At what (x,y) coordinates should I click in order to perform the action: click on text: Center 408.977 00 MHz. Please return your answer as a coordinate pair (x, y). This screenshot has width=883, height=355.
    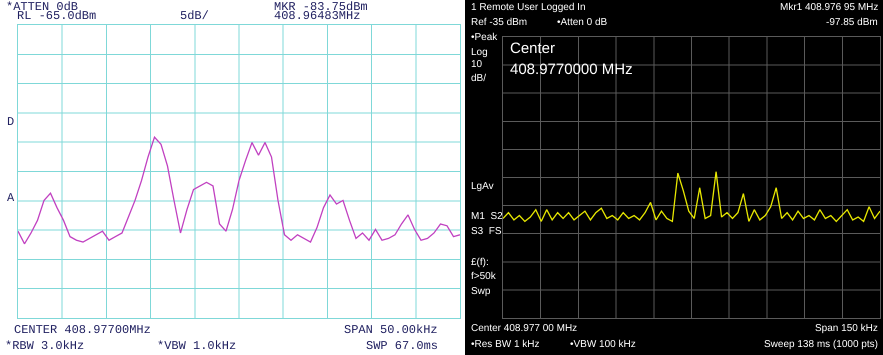
    Looking at the image, I should click on (524, 328).